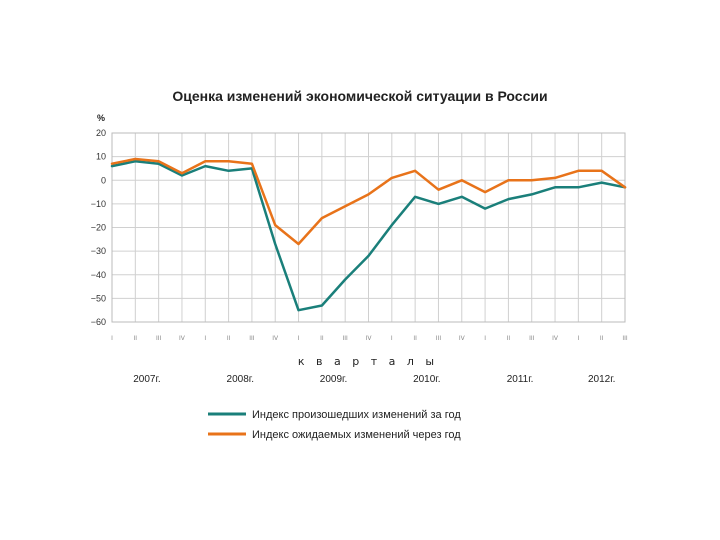  I want to click on y-tick-label: −30, so click(98, 251).